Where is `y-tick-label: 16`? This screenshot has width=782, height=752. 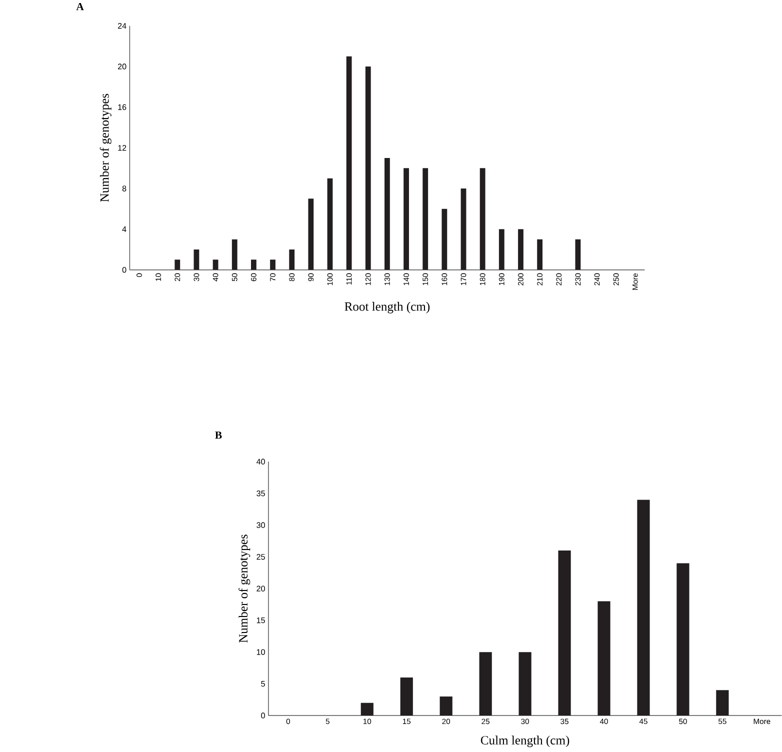
y-tick-label: 16 is located at coordinates (122, 107).